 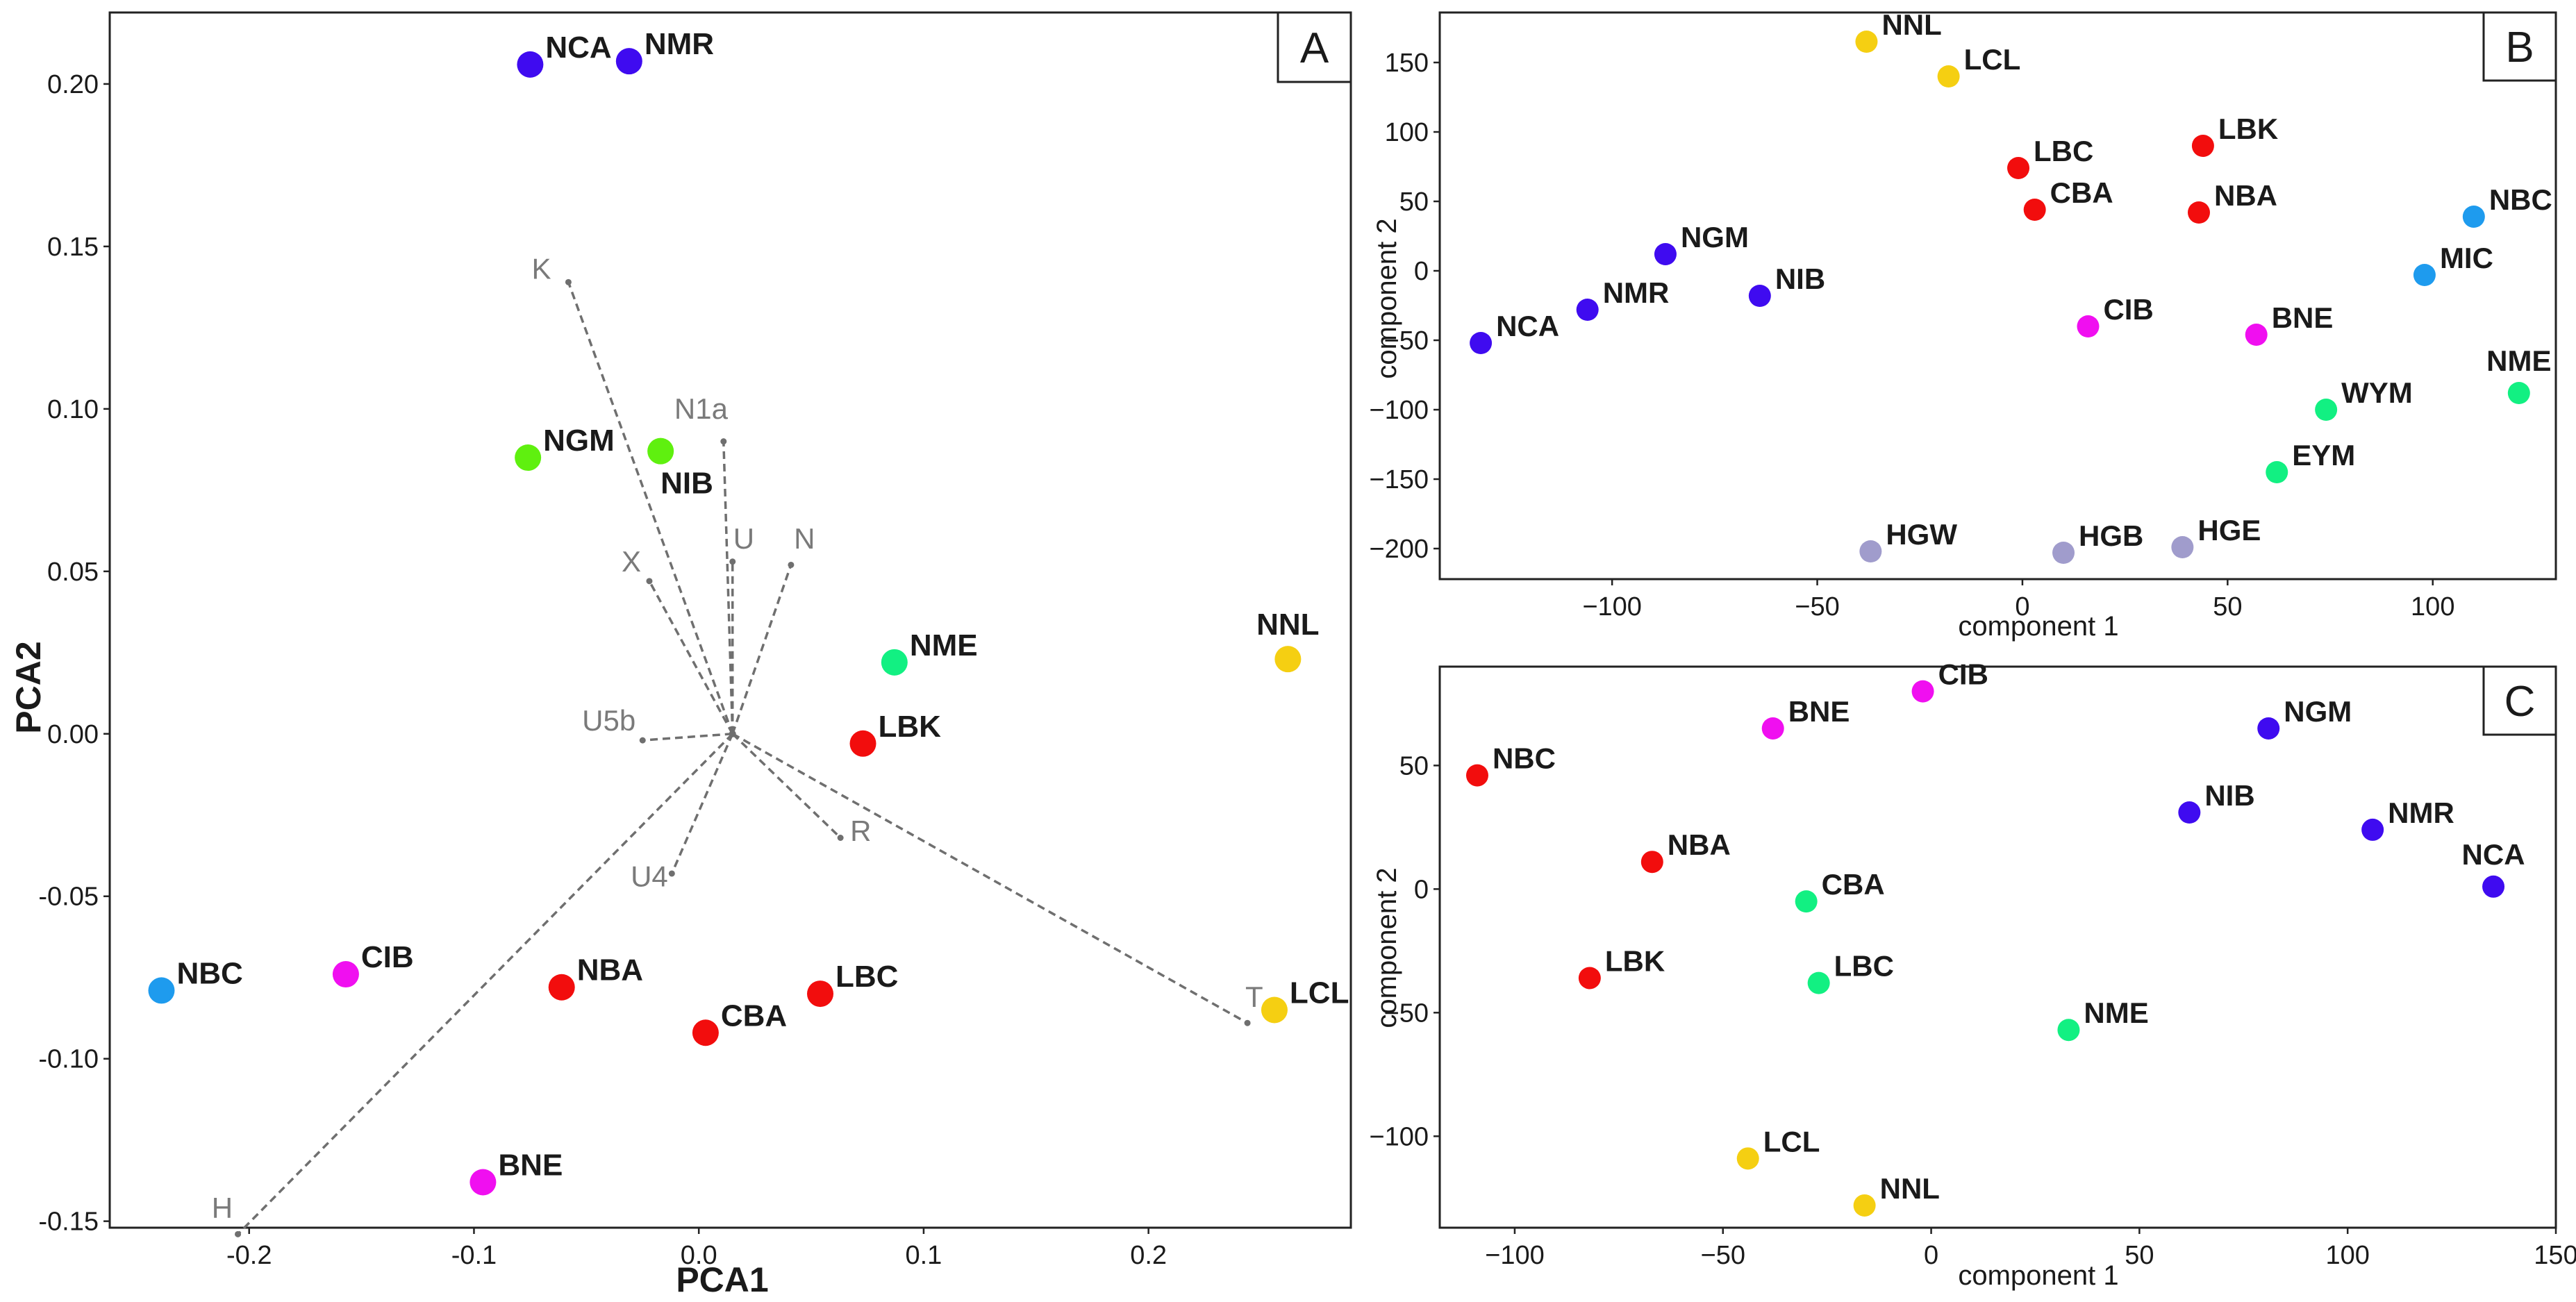 I want to click on panel-c-point-cba, so click(x=1806, y=901).